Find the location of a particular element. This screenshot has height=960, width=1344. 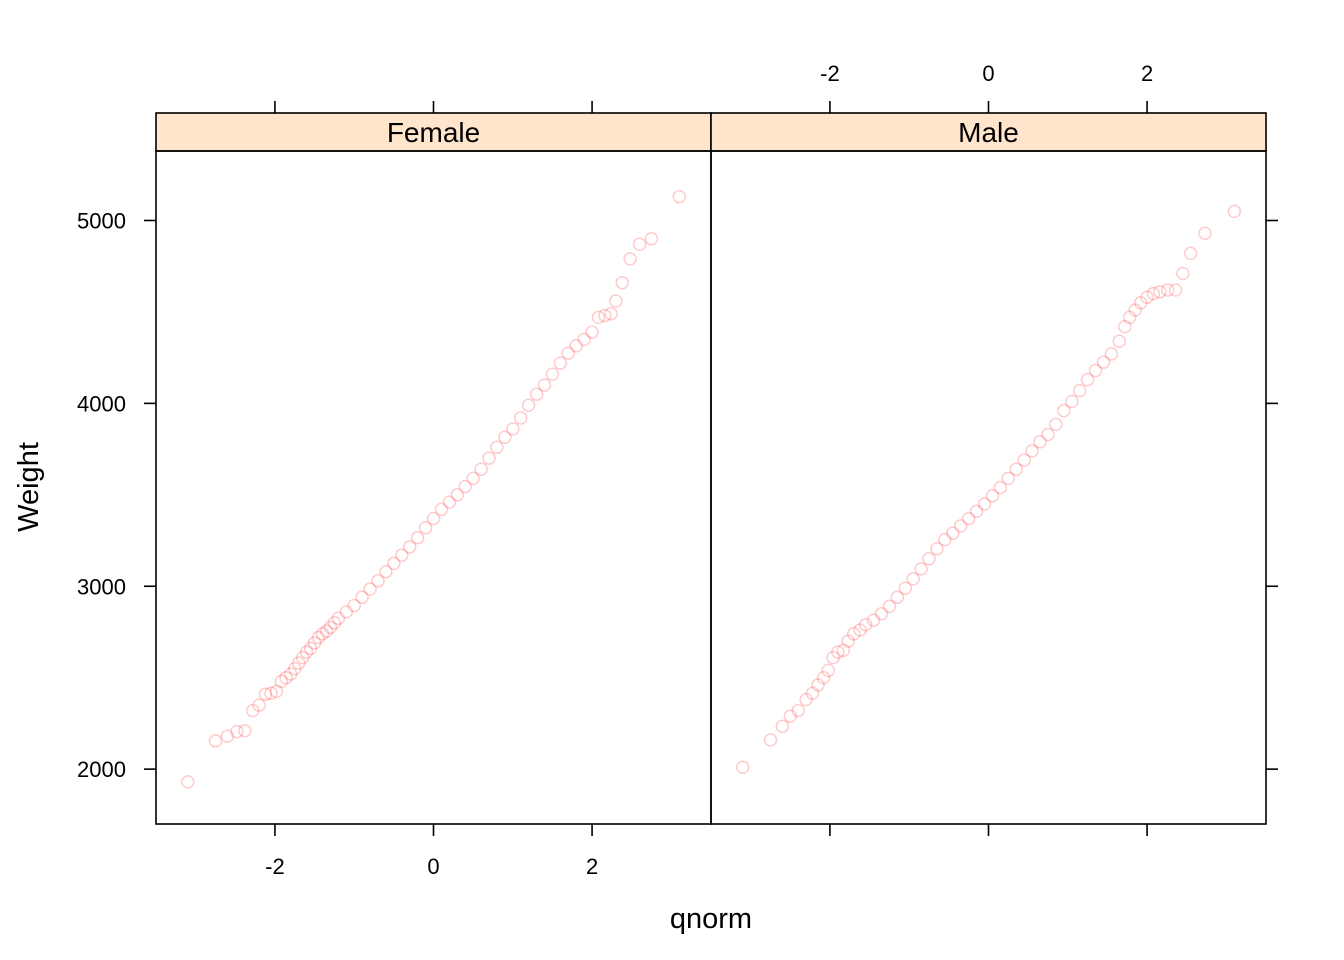

strip-label: Female is located at coordinates (433, 132).